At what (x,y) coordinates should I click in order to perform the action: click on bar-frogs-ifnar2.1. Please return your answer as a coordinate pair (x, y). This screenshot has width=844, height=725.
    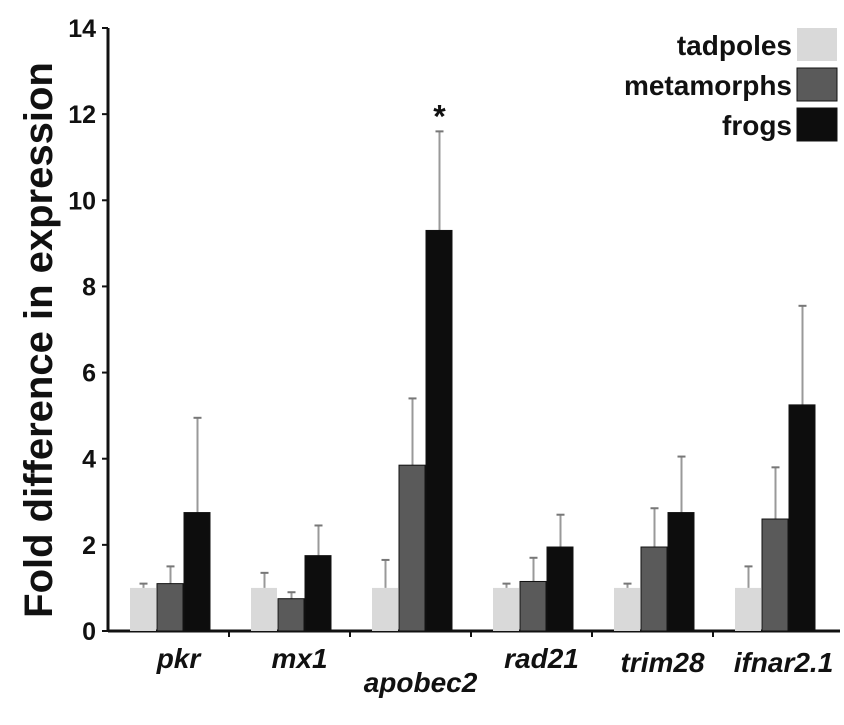
    Looking at the image, I should click on (802, 518).